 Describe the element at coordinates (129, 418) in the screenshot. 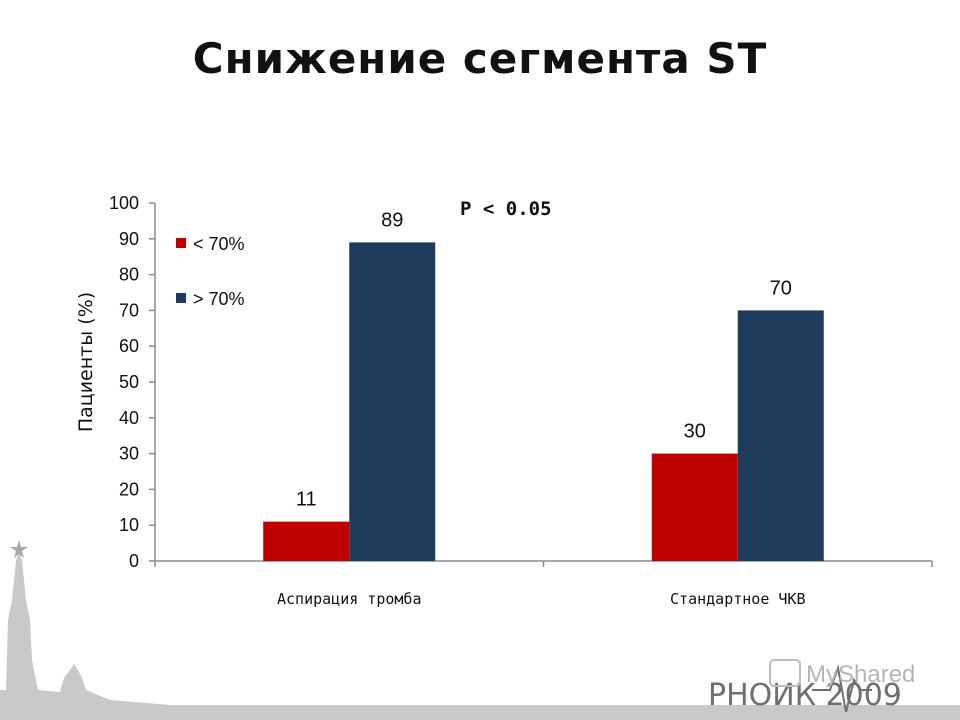

I see `y-tick-label: 40` at that location.